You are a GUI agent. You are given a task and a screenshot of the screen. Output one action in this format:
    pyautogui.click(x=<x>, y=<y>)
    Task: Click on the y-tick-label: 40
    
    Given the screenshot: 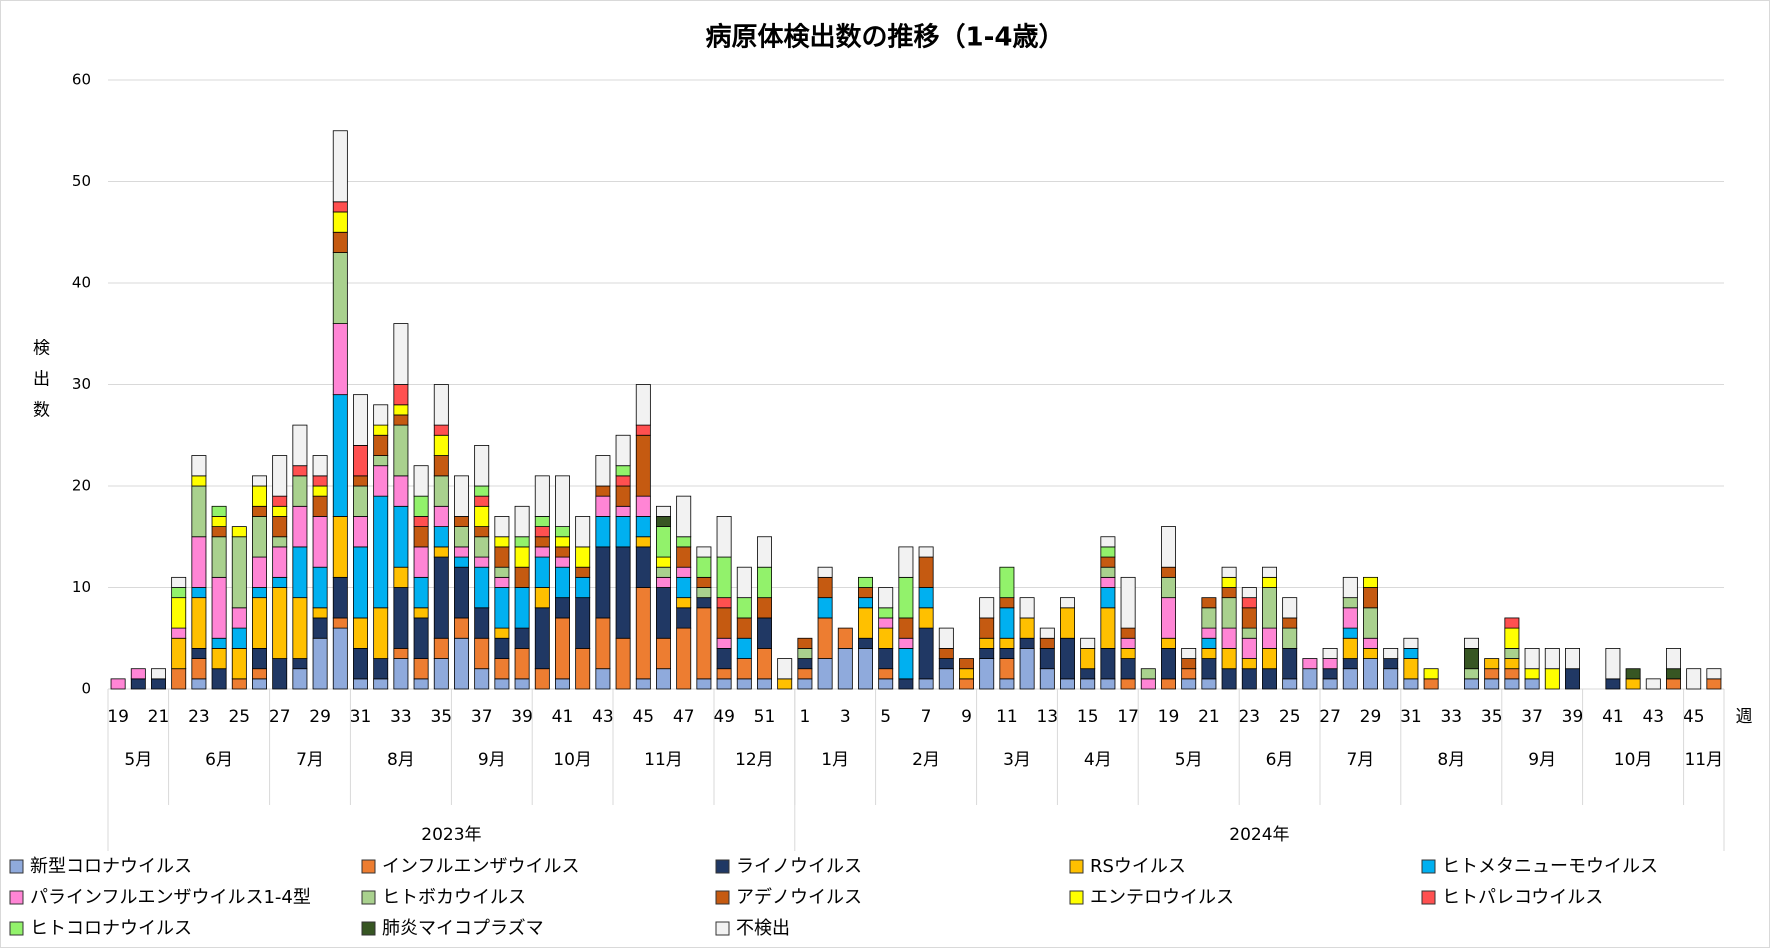 What is the action you would take?
    pyautogui.click(x=81, y=283)
    